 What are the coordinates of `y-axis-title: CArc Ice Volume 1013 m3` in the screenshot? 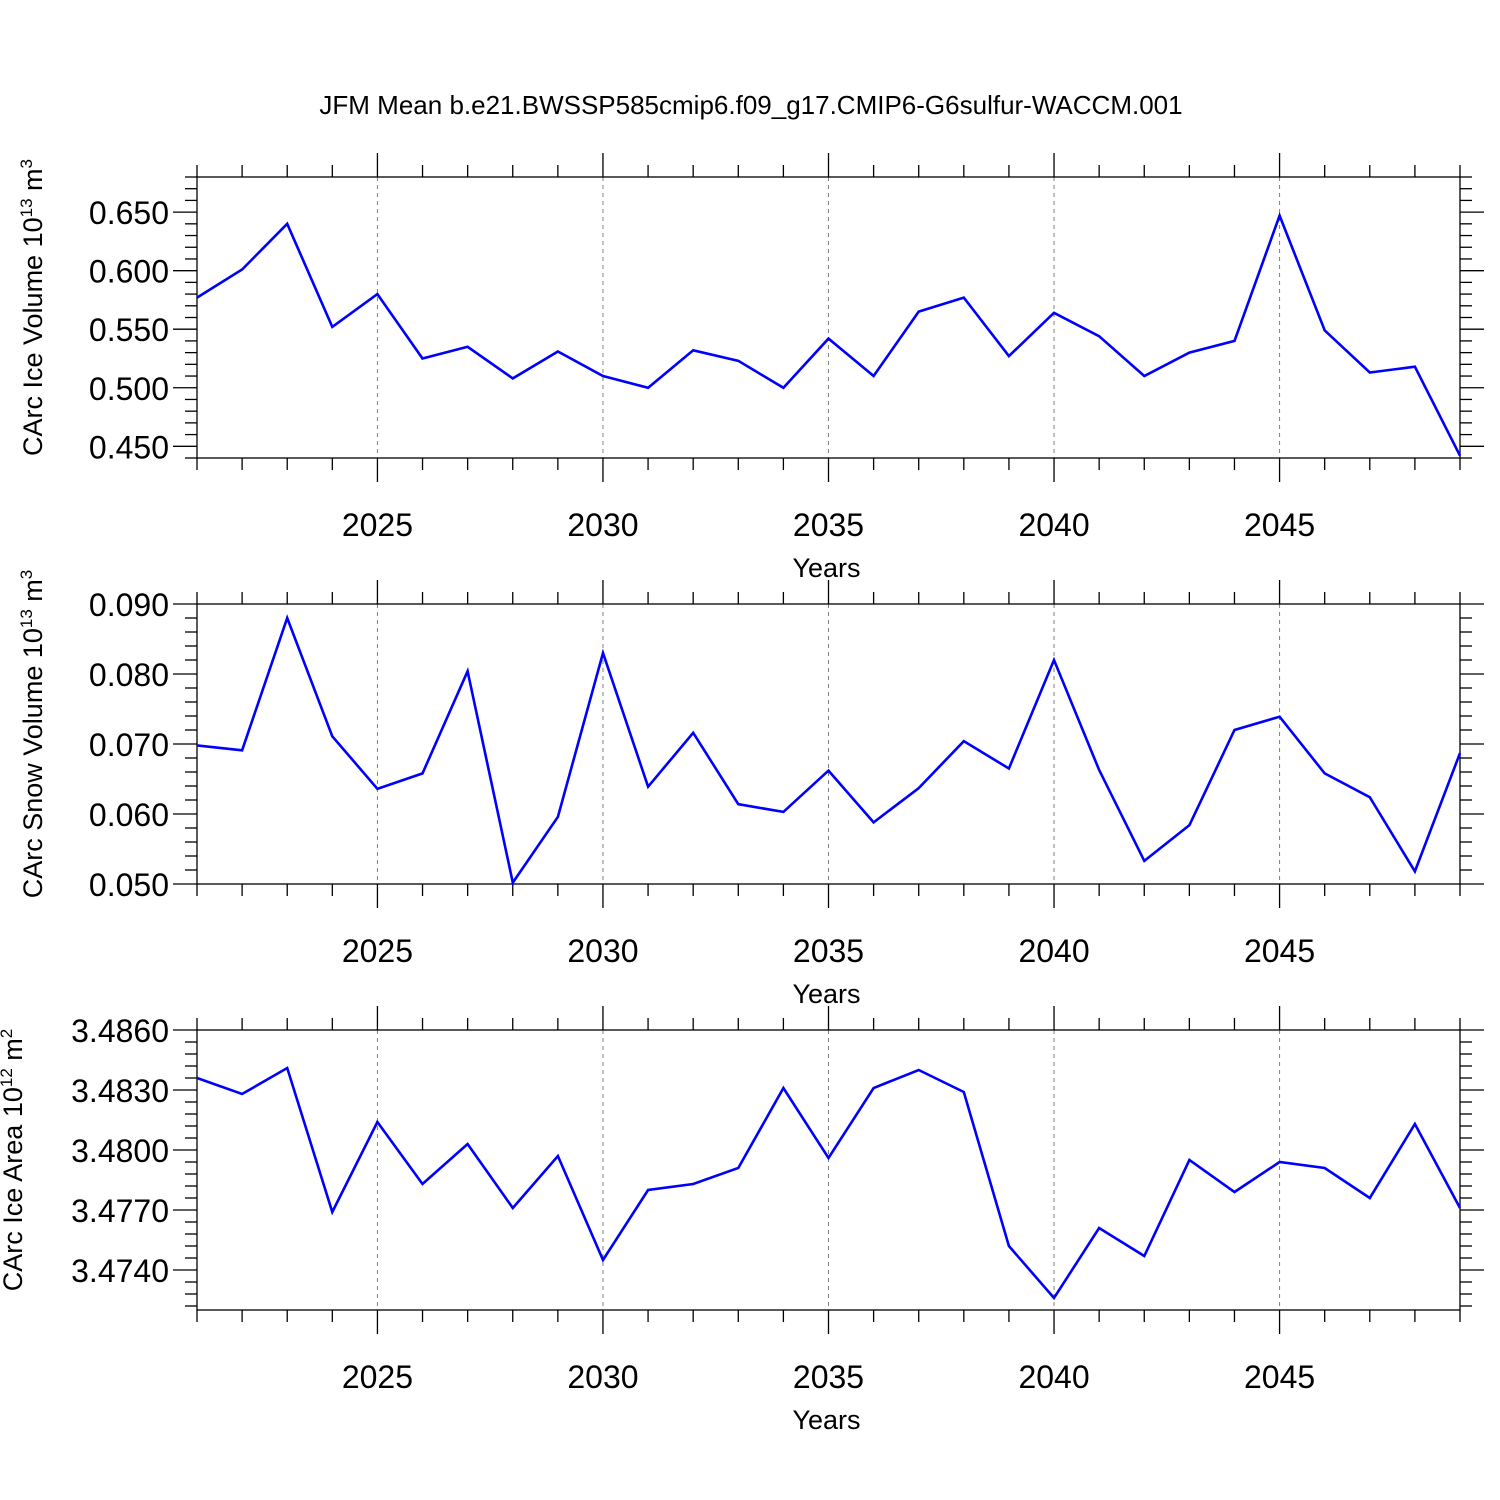 It's located at (32, 307).